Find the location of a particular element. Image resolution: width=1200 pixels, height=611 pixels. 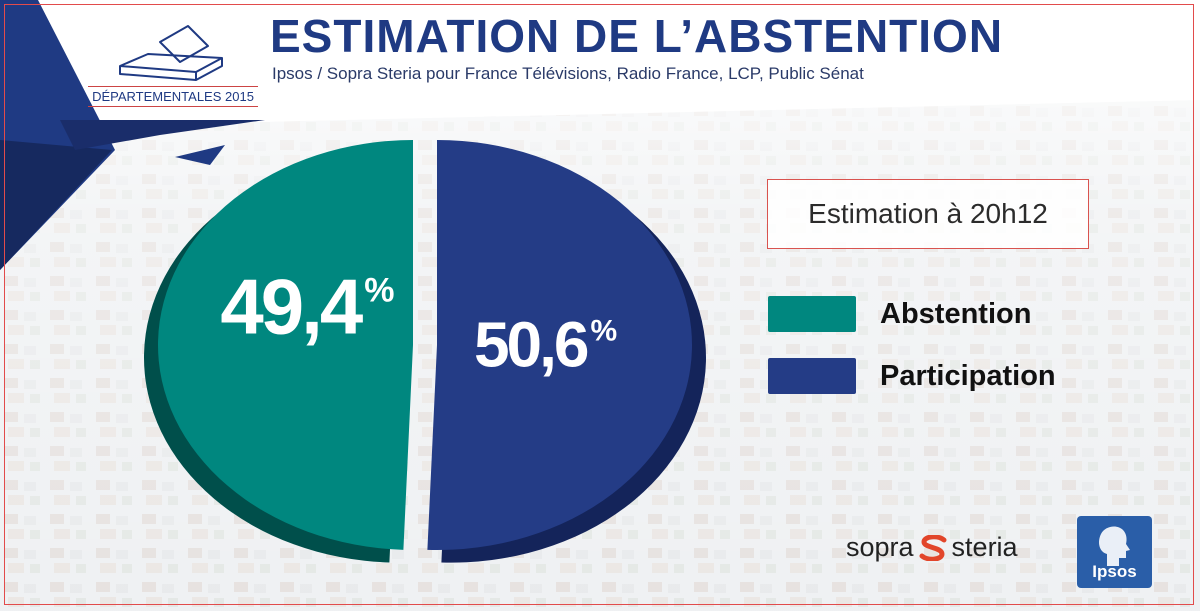

legend-item-abstention: Abstention is located at coordinates (899, 314).